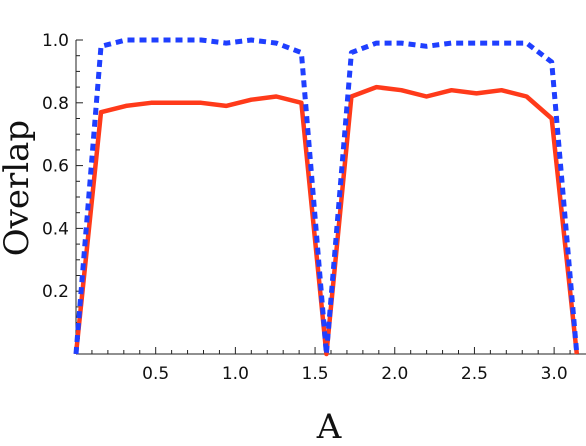 This screenshot has height=446, width=586. Describe the element at coordinates (474, 374) in the screenshot. I see `x-tick-label: 2.5` at that location.